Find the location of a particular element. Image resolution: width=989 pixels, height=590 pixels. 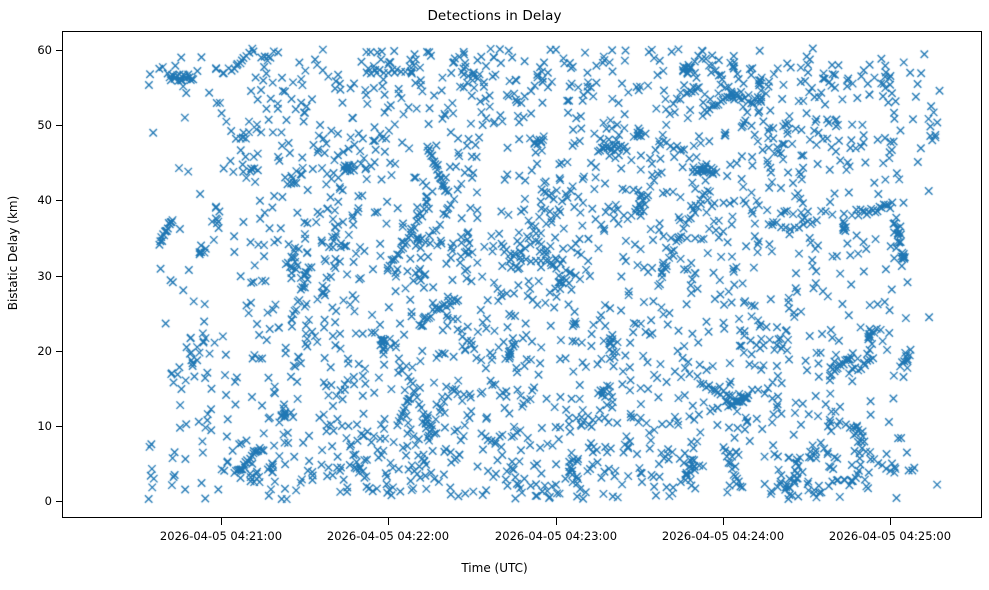

x-tick-label: 2026-04-05 04:24:00 is located at coordinates (723, 536).